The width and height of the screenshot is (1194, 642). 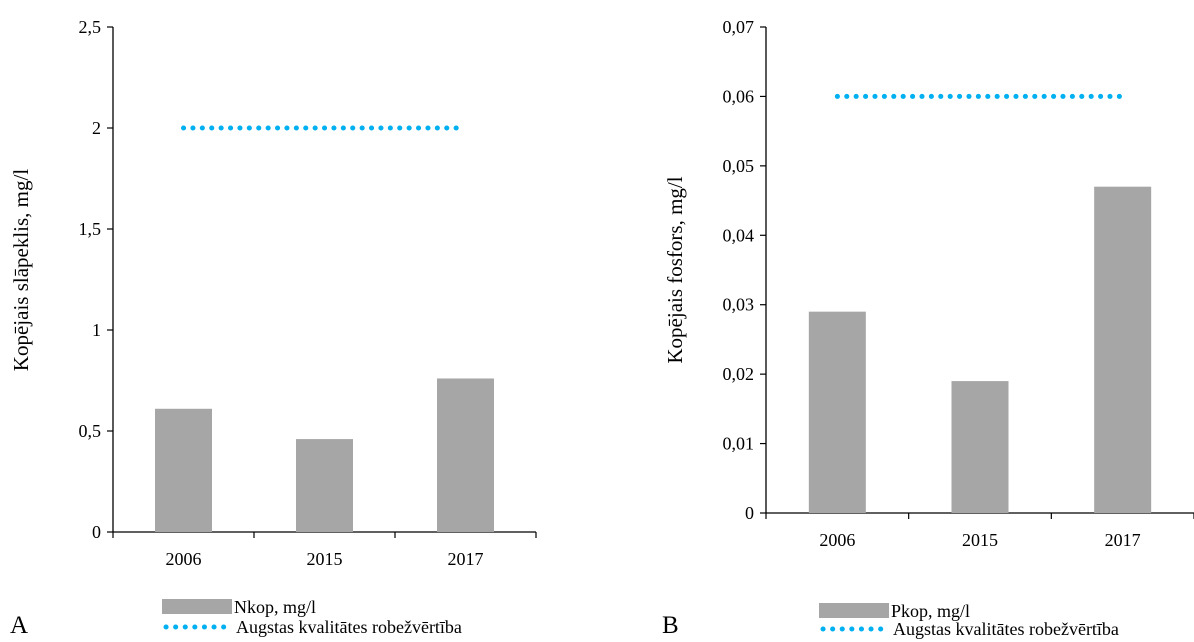 What do you see at coordinates (739, 305) in the screenshot?
I see `y-tick-label: 0,03` at bounding box center [739, 305].